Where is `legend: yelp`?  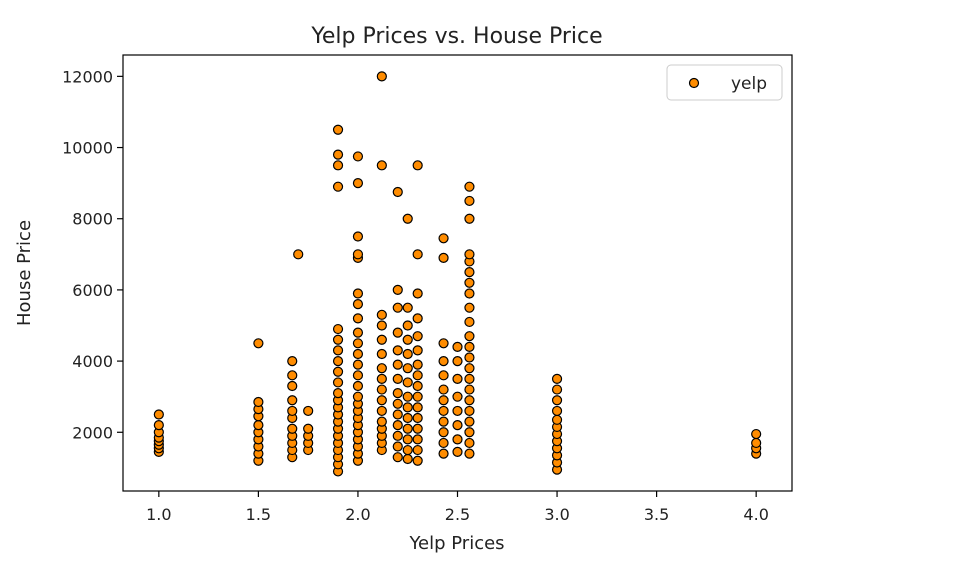
legend: yelp is located at coordinates (724, 82).